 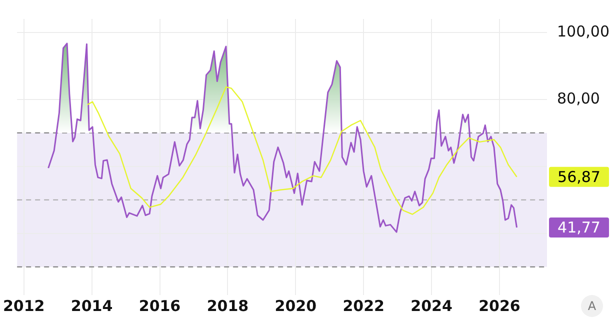 What do you see at coordinates (583, 31) in the screenshot?
I see `y-tick-label: 100,00` at bounding box center [583, 31].